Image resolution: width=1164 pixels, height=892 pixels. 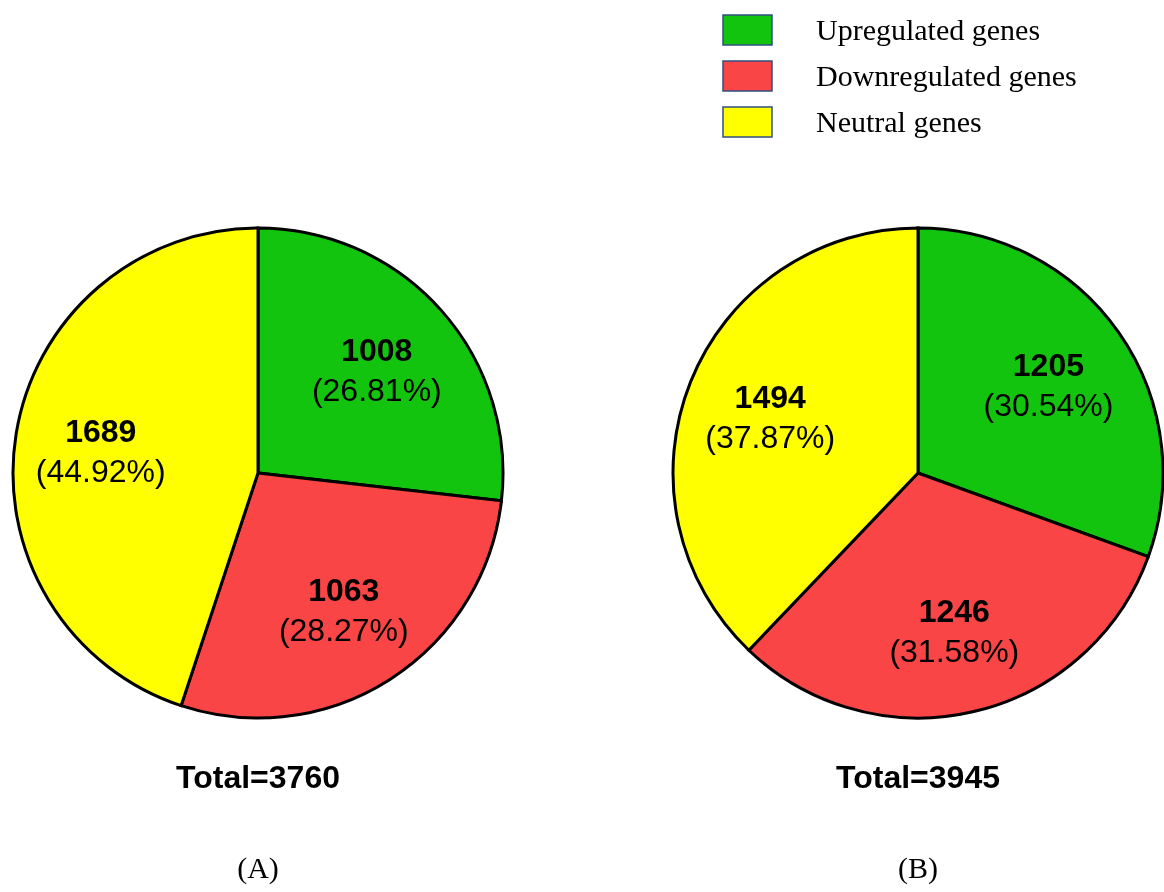 I want to click on data-label: 1494 (37.87%), so click(x=770, y=416).